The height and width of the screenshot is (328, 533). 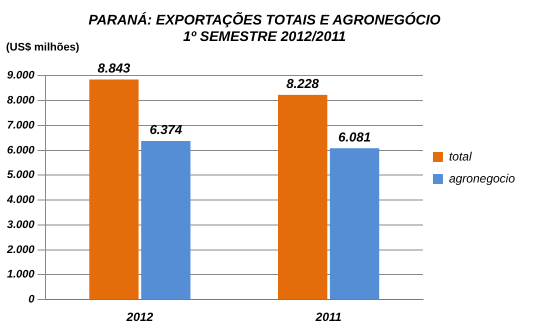 I want to click on data-label: 8.843, so click(x=114, y=68).